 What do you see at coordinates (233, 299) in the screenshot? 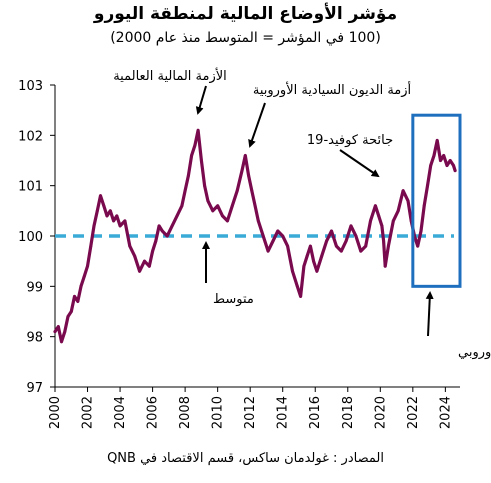
I see `average-annotation: متوسط` at bounding box center [233, 299].